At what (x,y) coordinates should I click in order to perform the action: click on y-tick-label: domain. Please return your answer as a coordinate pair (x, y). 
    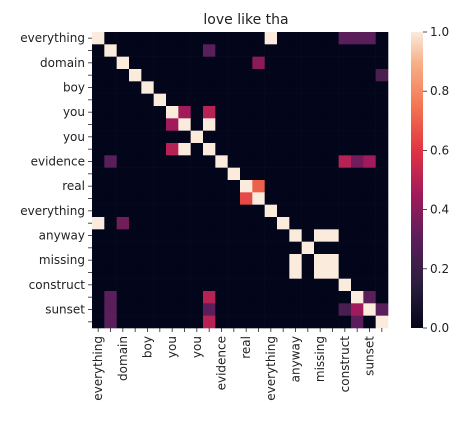
    Looking at the image, I should click on (62, 63).